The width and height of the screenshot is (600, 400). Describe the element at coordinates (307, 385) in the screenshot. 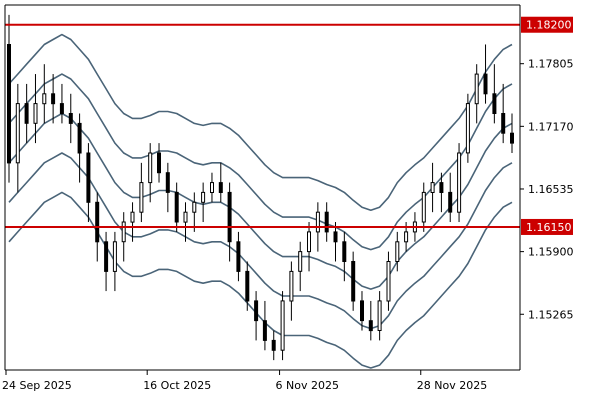

I see `x-tick-label: 6 Nov 2025` at that location.